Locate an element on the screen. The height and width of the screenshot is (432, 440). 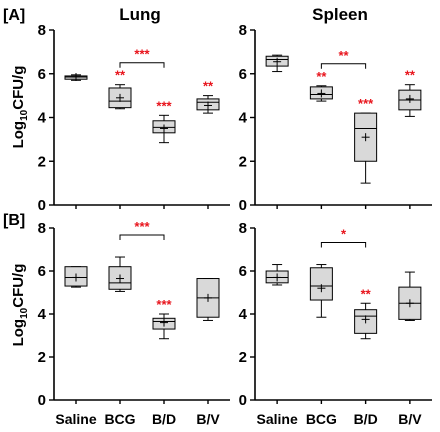
y-axis-label-bottom: Log10CFU/g is located at coordinates (20, 305).